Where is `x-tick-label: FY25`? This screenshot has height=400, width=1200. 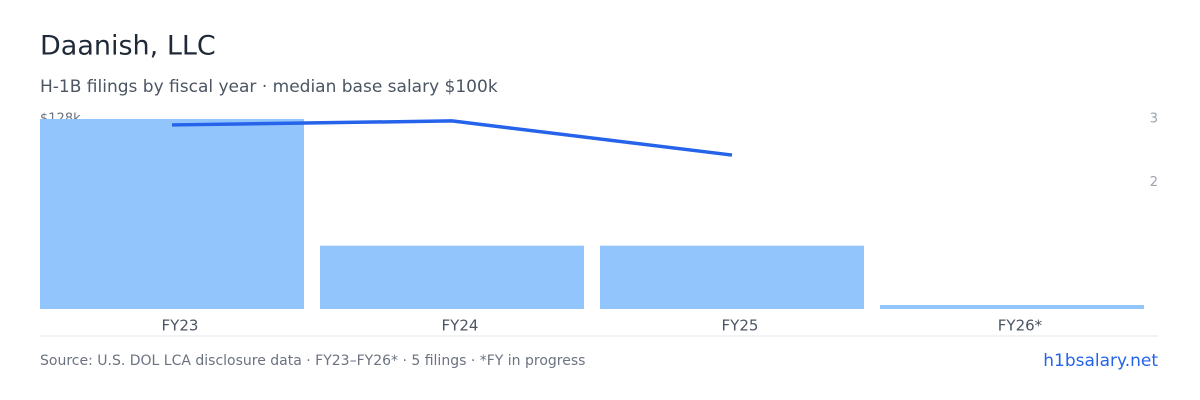 x-tick-label: FY25 is located at coordinates (740, 326).